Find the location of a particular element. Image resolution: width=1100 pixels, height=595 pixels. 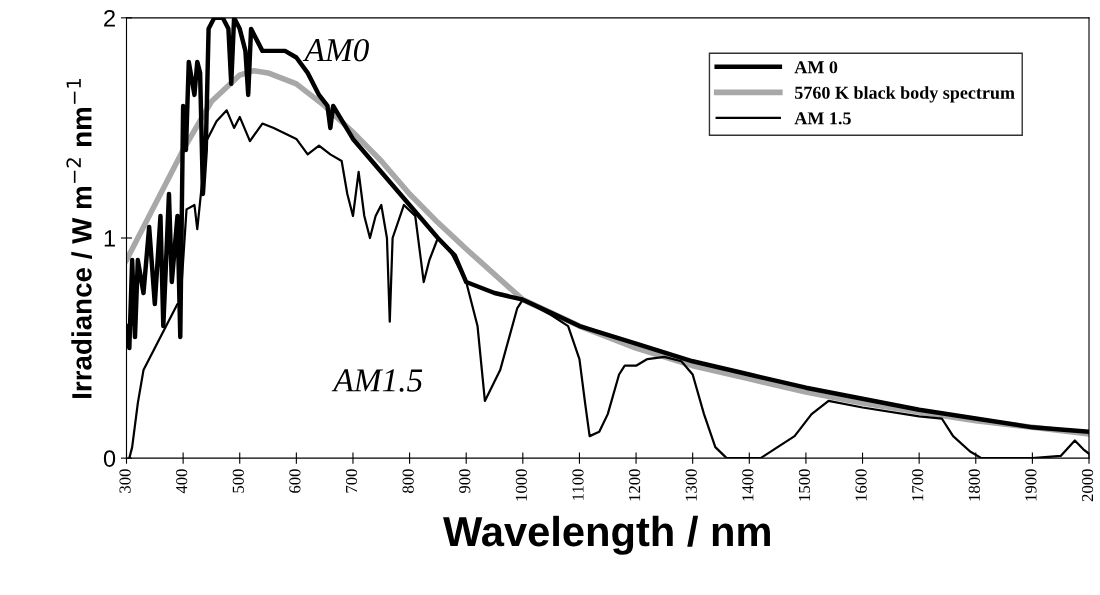

x-tick-label: 1500 is located at coordinates (804, 485).